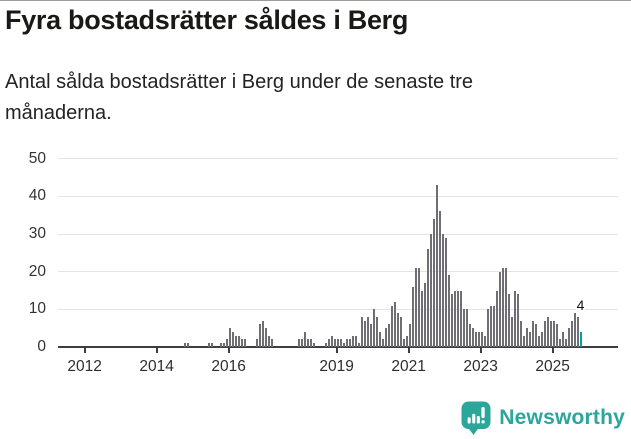 The height and width of the screenshot is (439, 631). Describe the element at coordinates (37, 234) in the screenshot. I see `y-axis-tick-label: 30` at that location.